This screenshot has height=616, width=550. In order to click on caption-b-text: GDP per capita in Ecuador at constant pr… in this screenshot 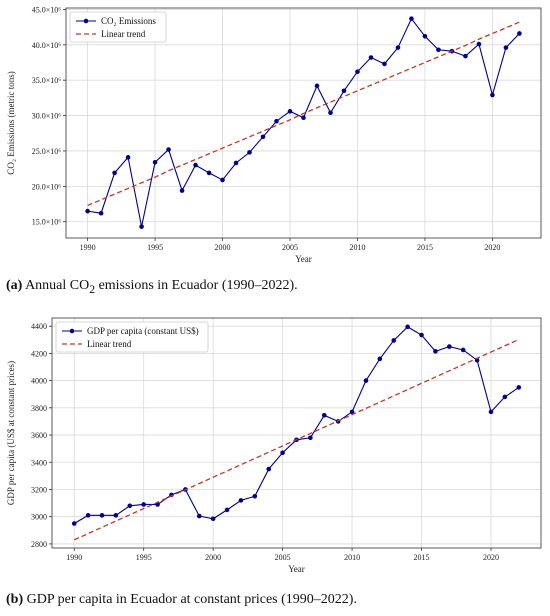, I will do `click(191, 599)`.